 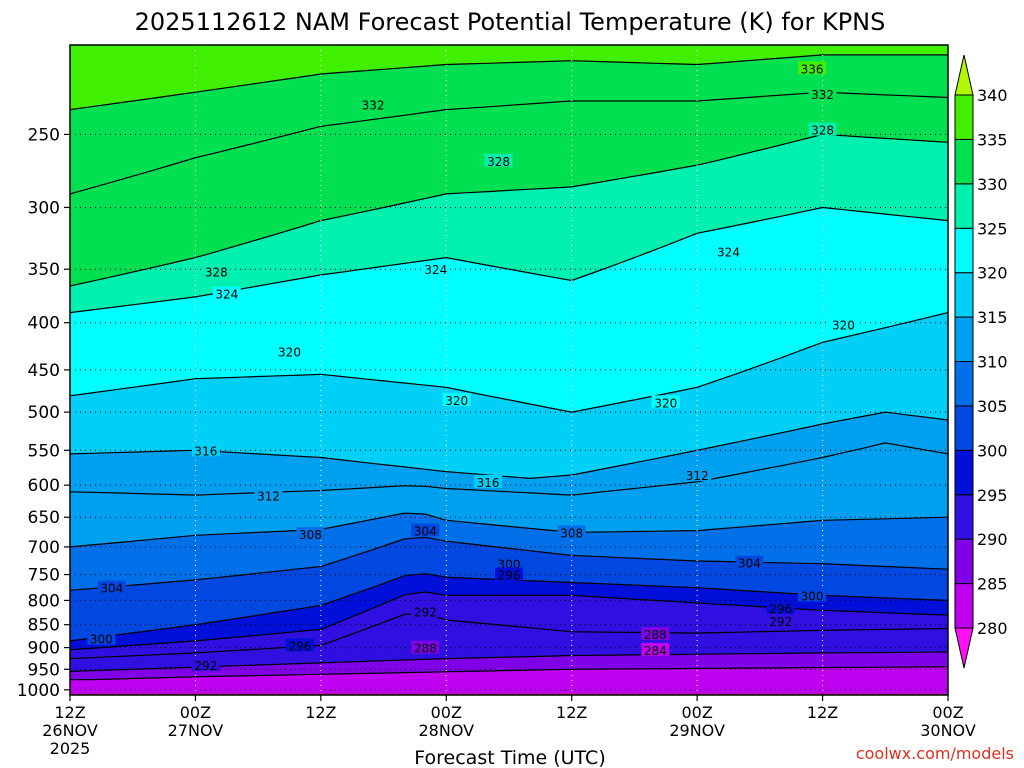 I want to click on colorbar-label: 305, so click(x=992, y=406).